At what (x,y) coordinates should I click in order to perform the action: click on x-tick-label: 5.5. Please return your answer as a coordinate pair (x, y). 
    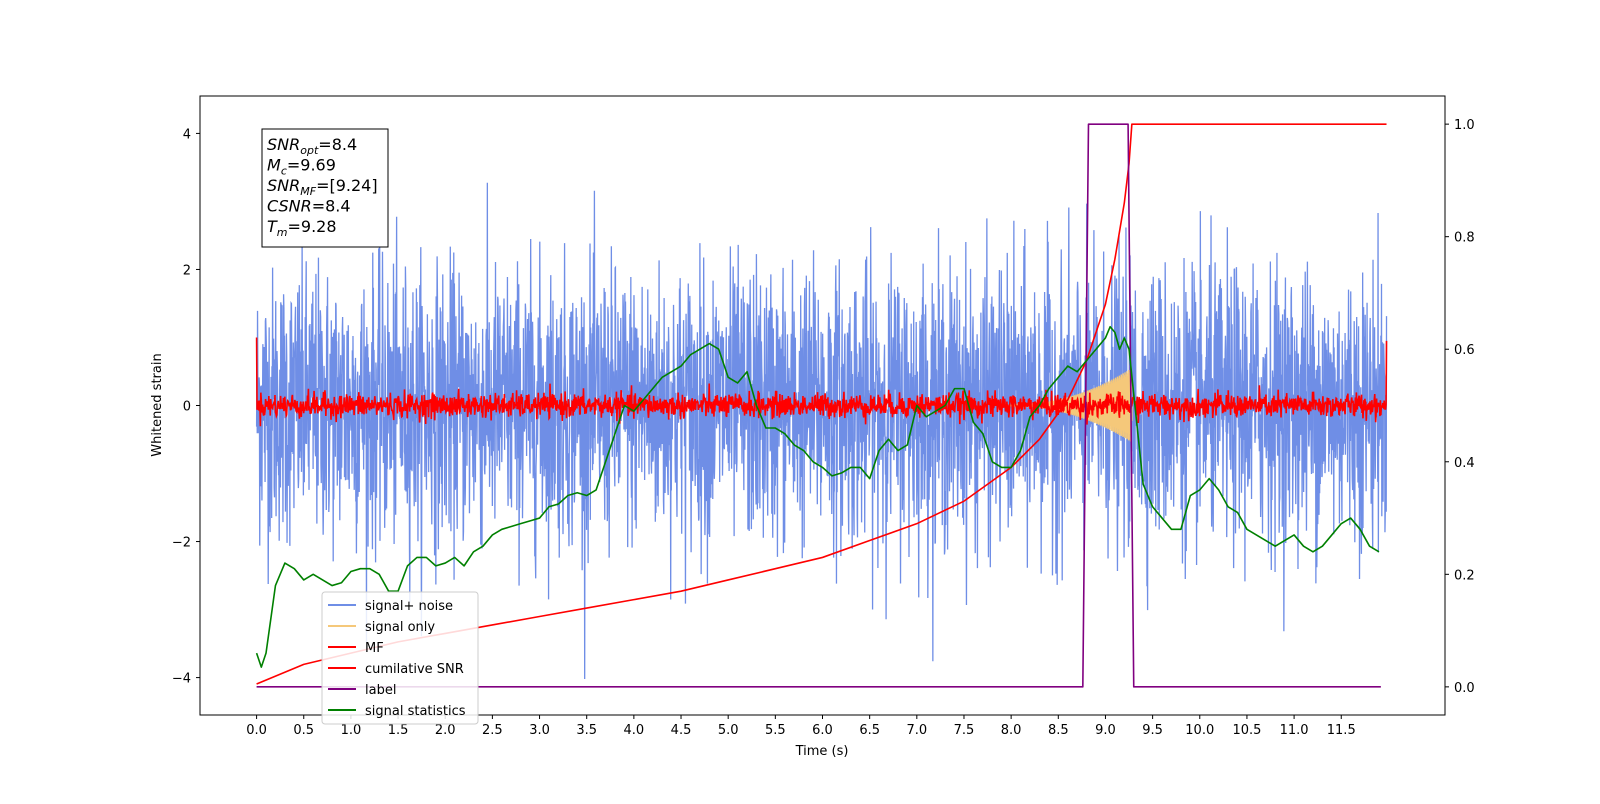
    Looking at the image, I should click on (775, 730).